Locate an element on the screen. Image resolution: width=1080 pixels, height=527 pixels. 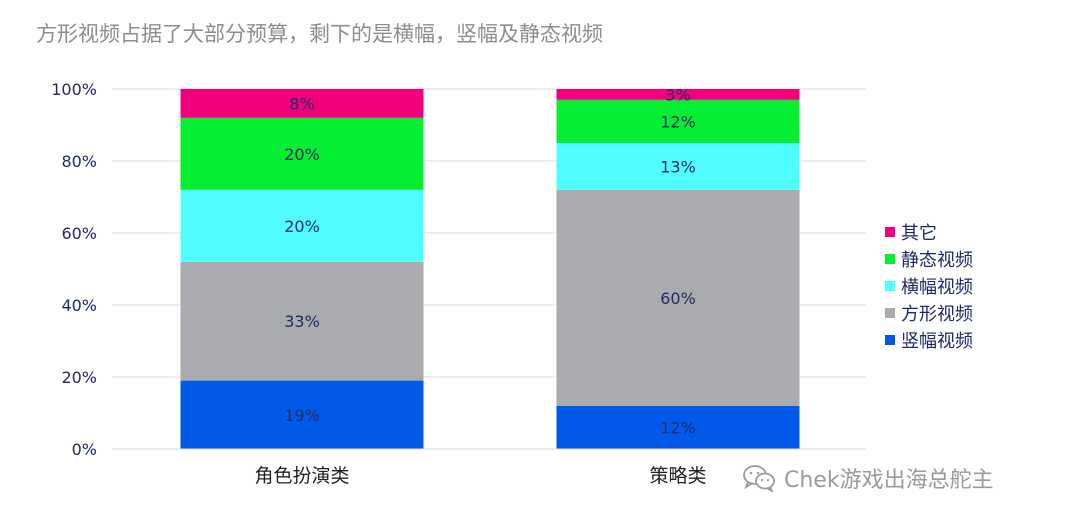
legend-label: 静态视频 is located at coordinates (937, 260).